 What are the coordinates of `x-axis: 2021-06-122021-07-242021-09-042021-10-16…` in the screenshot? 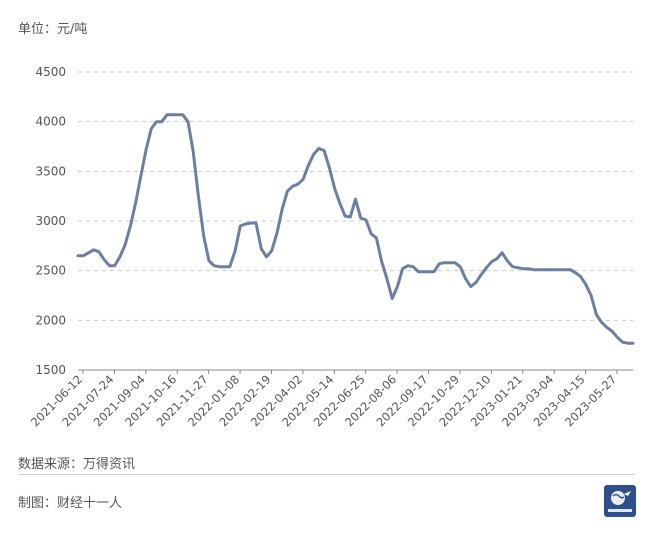 It's located at (323, 399).